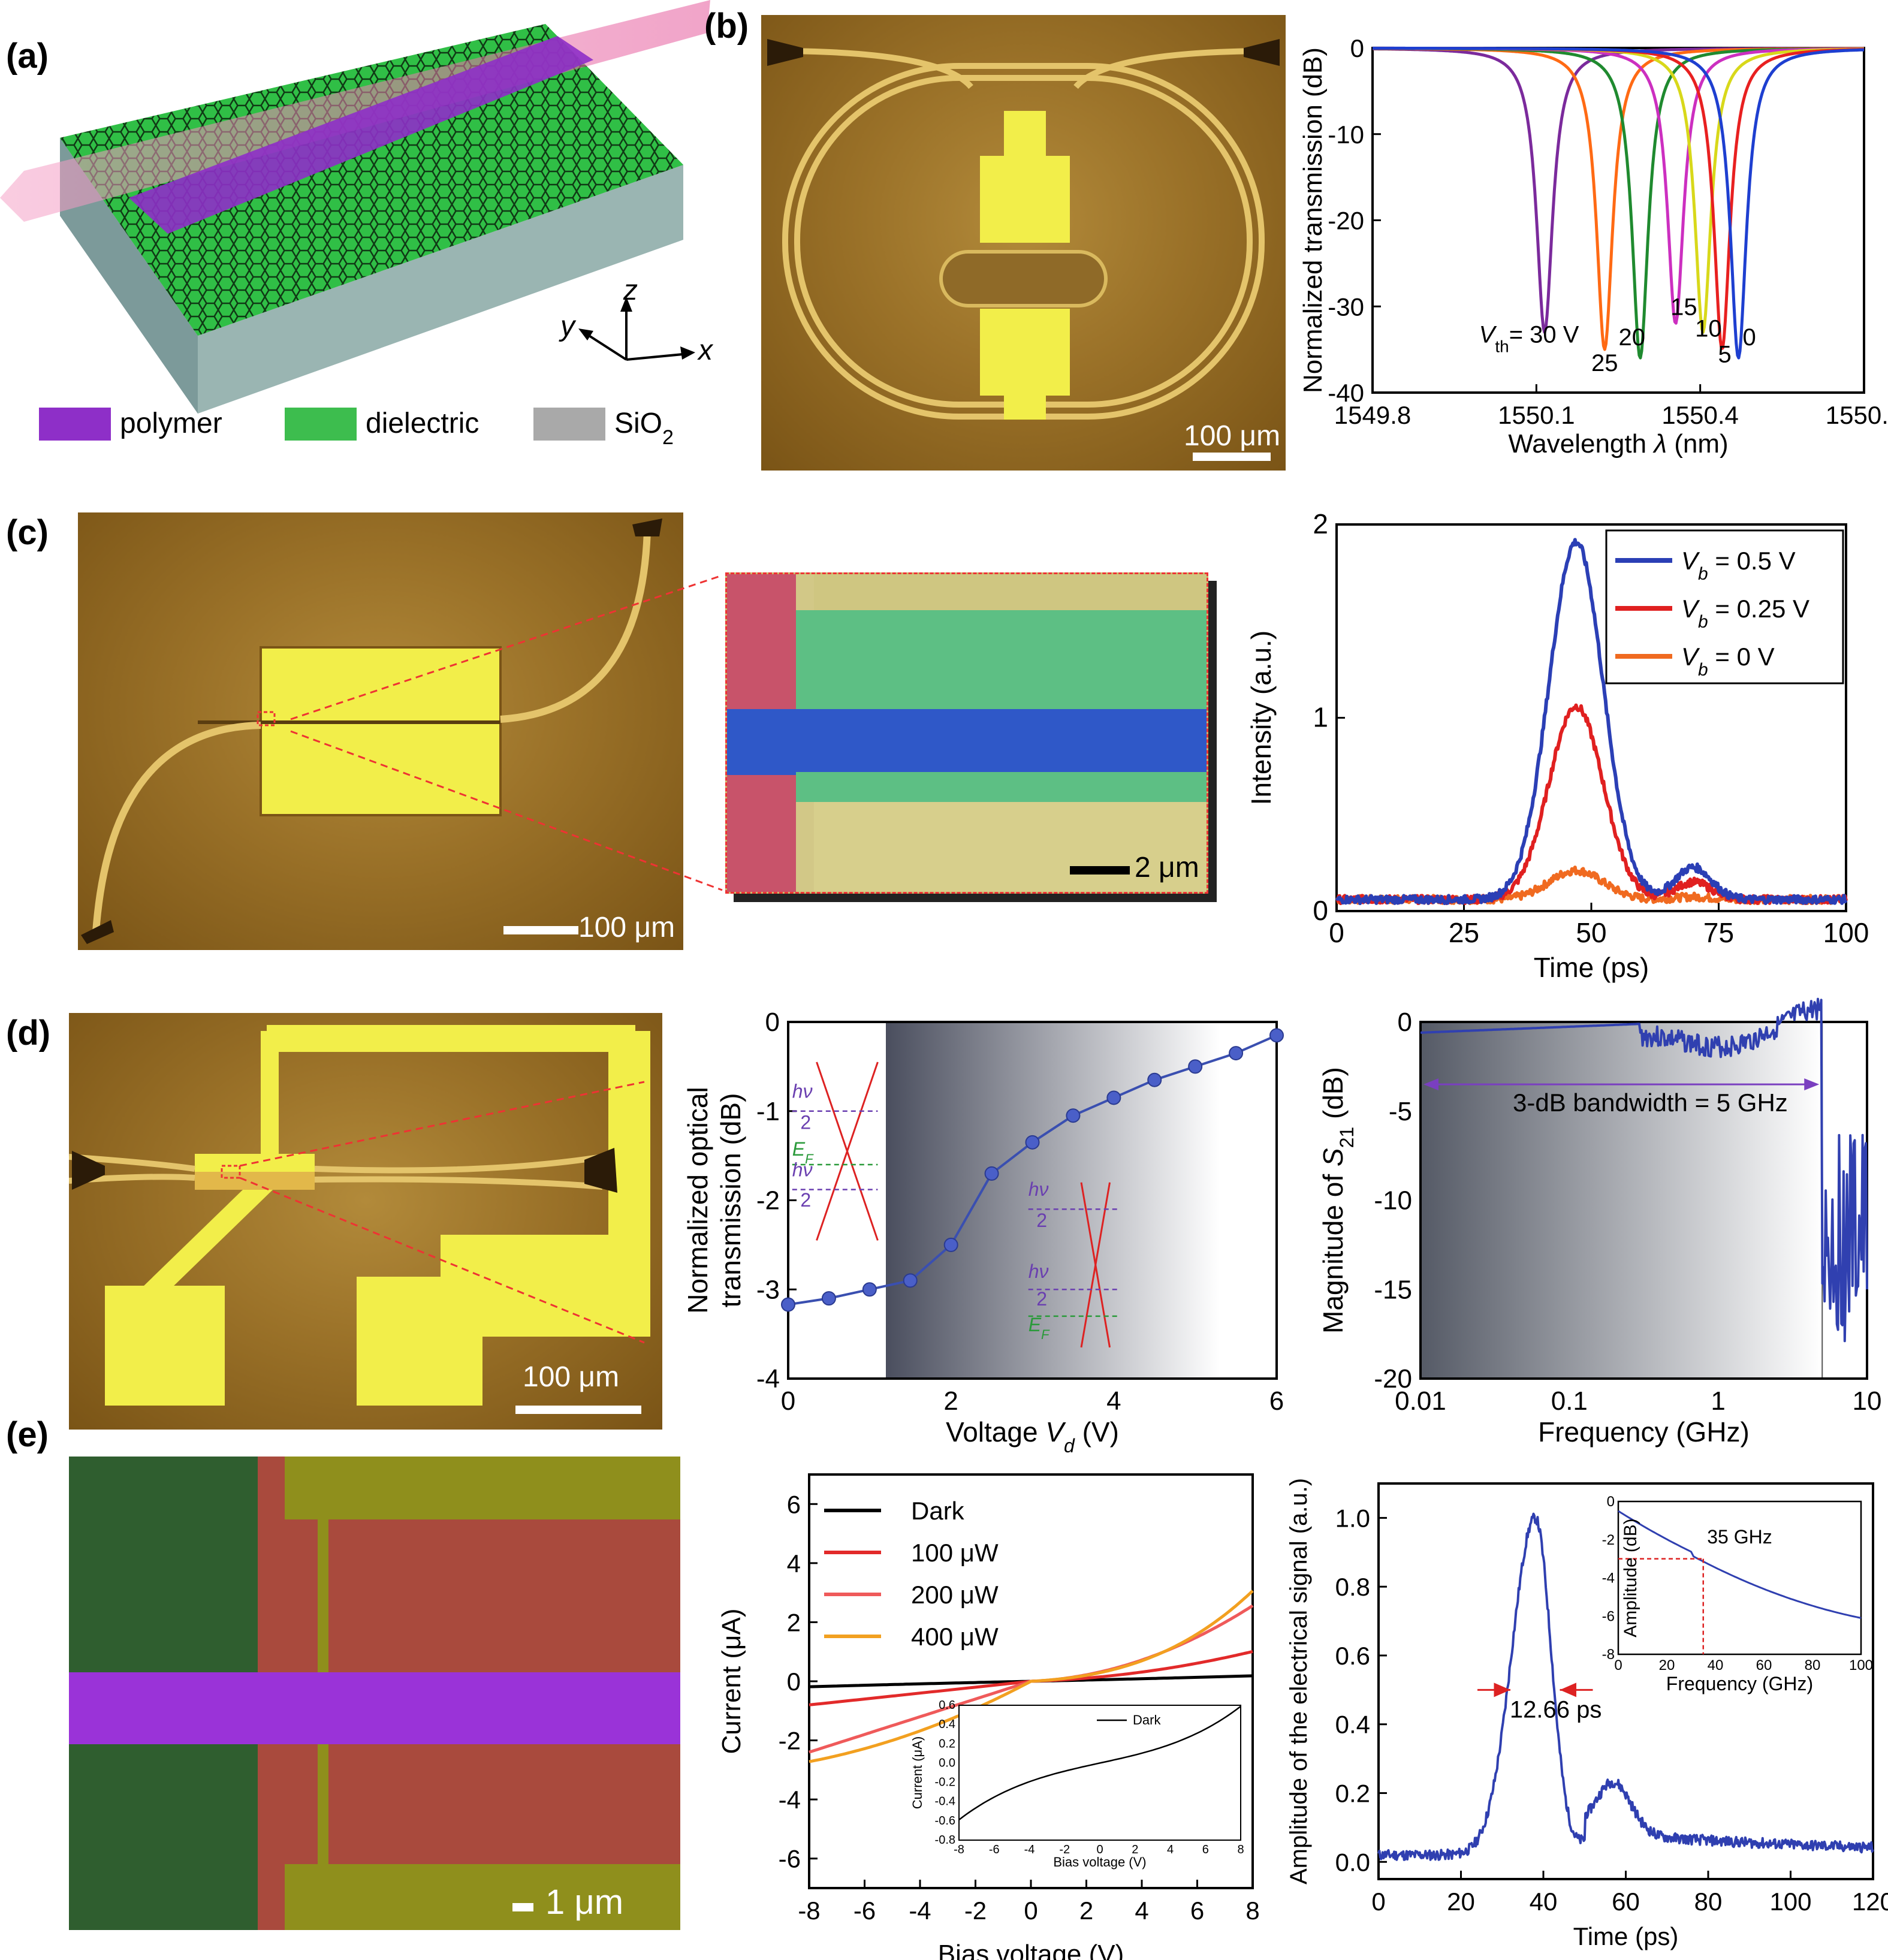 The width and height of the screenshot is (1888, 1960). What do you see at coordinates (1718, 1401) in the screenshot?
I see `x-tick-label: 1` at bounding box center [1718, 1401].